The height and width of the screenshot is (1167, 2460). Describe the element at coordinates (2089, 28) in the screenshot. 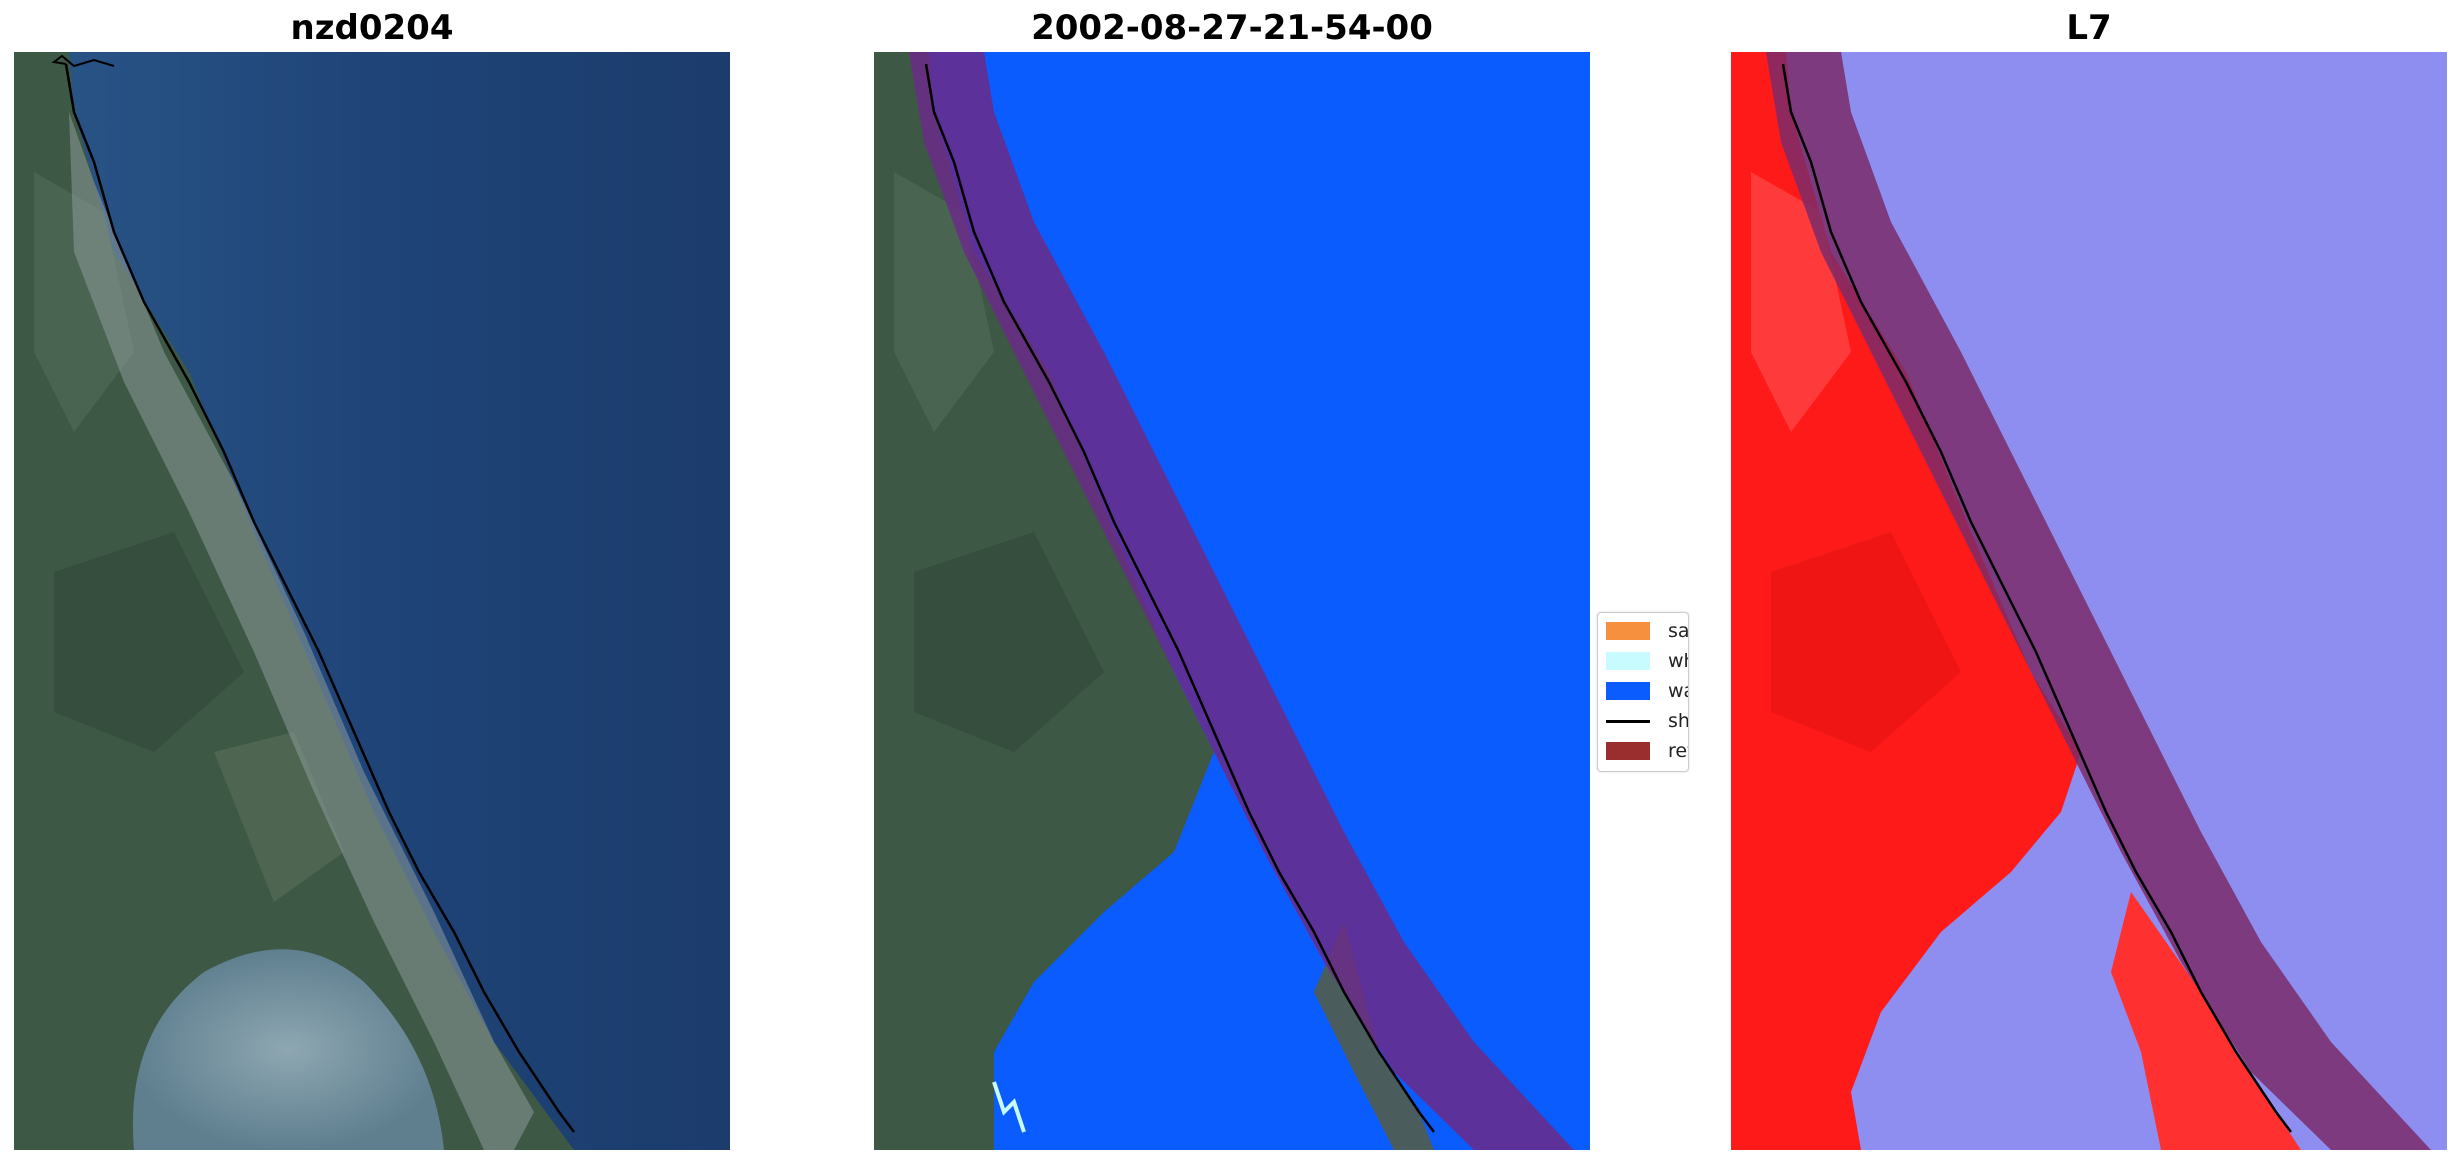

I see `panel-title-index: L7` at that location.